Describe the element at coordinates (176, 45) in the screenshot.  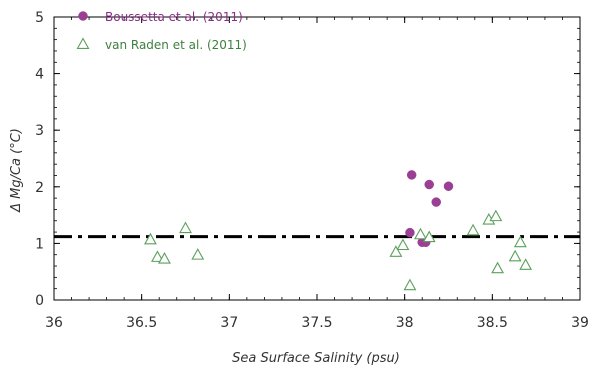
I see `legend-label: van Raden et al. (2011)` at that location.